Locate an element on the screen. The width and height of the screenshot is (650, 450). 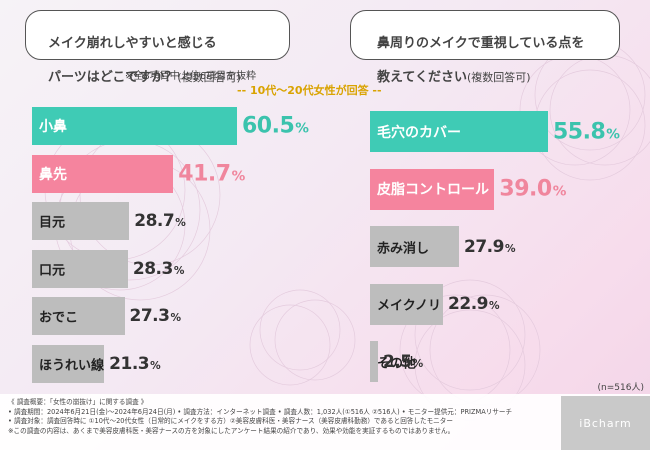
bar-value-label: 28.7% is located at coordinates (160, 221).